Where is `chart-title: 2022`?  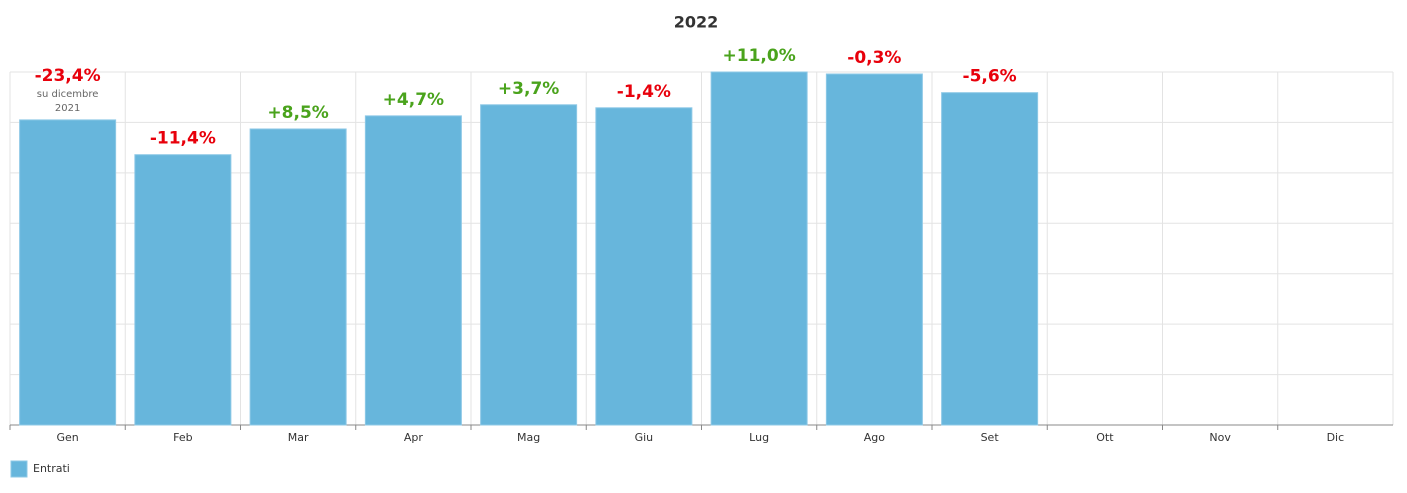
chart-title: 2022 is located at coordinates (696, 22).